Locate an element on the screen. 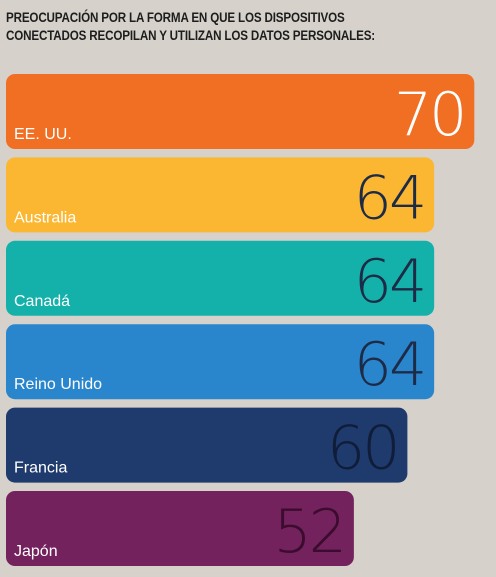 This screenshot has height=577, width=496. value-label-canada: 64 is located at coordinates (389, 282).